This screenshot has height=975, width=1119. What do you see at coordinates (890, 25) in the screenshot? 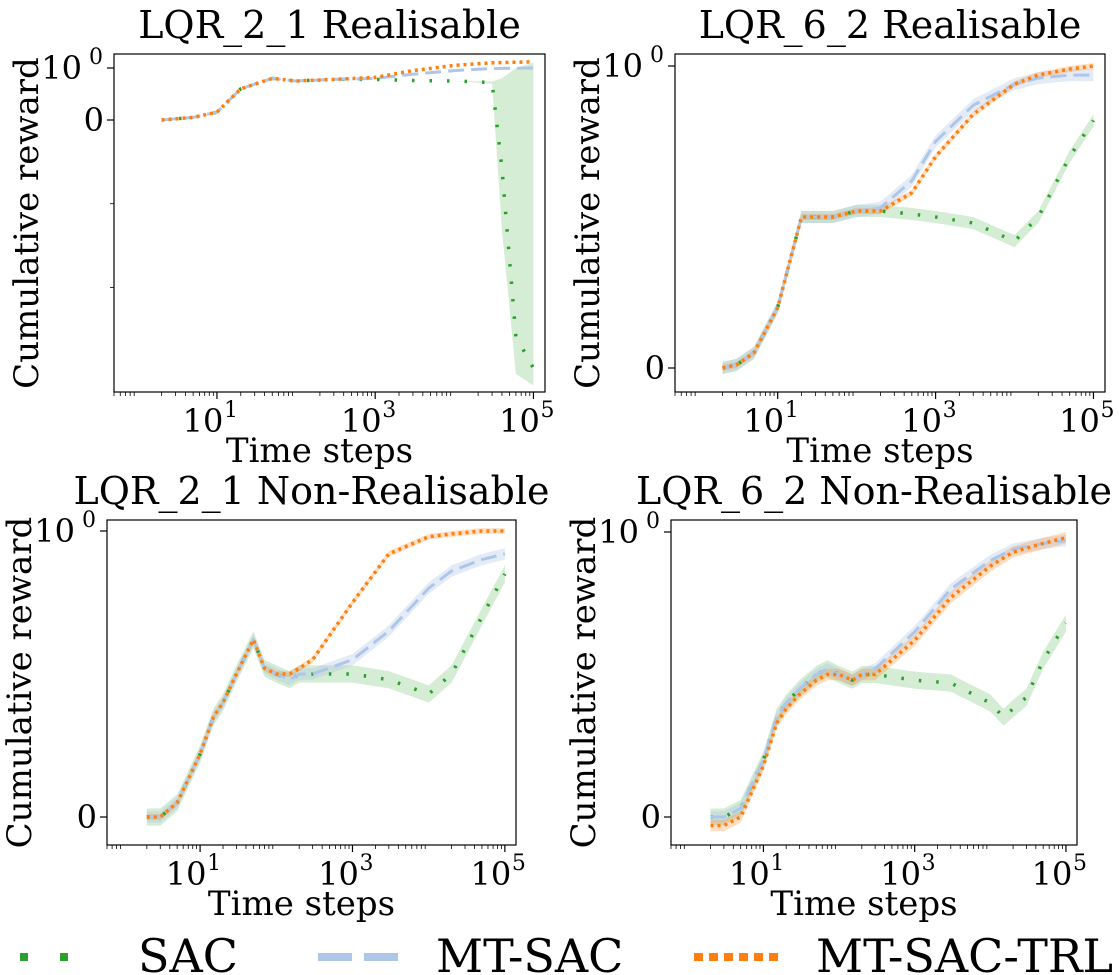
I see `subplot-title: LQR_6_2 Realisable` at bounding box center [890, 25].